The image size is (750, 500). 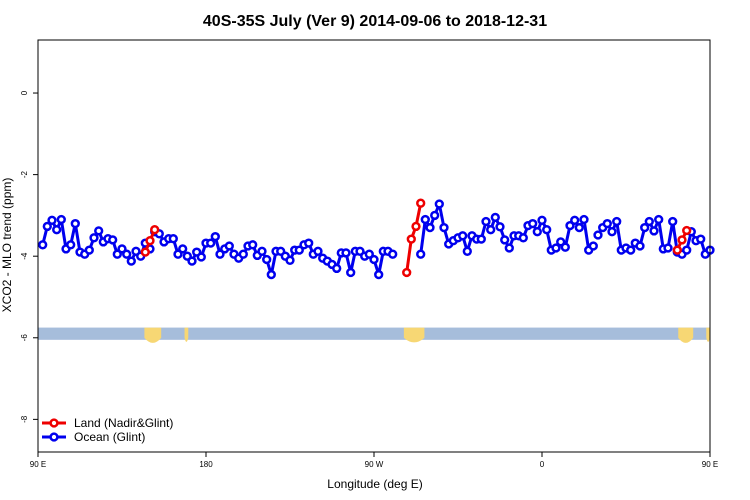 What do you see at coordinates (542, 464) in the screenshot?
I see `x-tick-label: 0` at bounding box center [542, 464].